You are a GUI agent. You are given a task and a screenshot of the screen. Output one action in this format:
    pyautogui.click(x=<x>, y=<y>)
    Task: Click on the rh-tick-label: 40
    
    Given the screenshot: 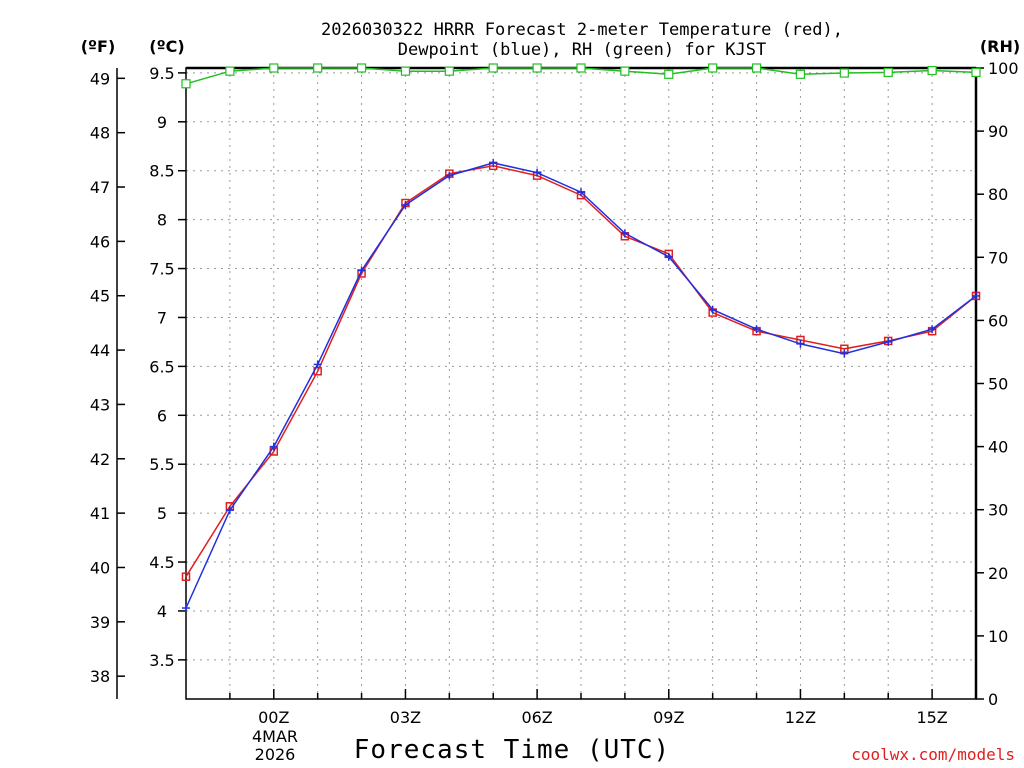 What is the action you would take?
    pyautogui.click(x=998, y=447)
    